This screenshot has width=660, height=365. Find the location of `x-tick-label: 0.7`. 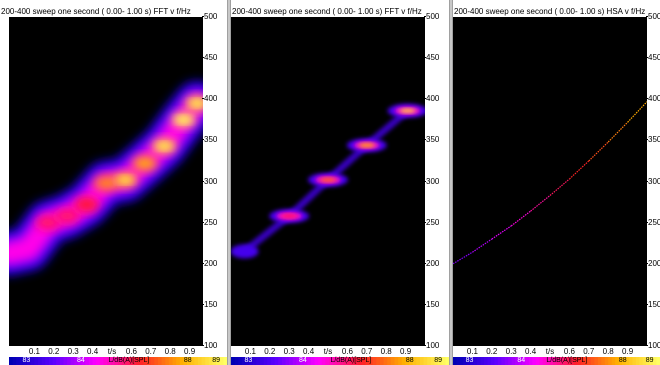

x-tick-label: 0.7 is located at coordinates (589, 351).